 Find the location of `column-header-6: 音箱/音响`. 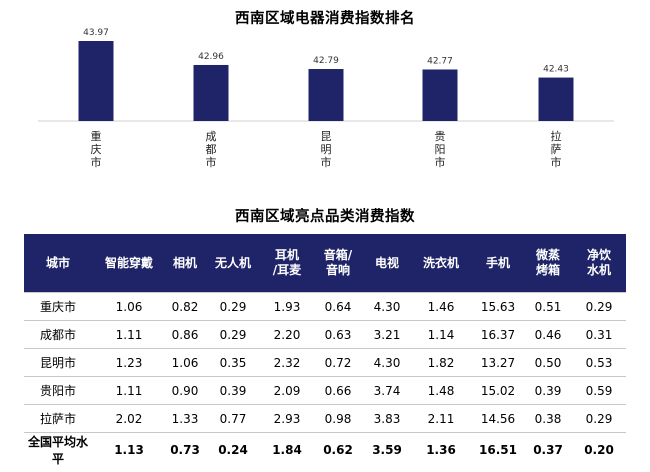

column-header-6: 音箱/音响 is located at coordinates (338, 263).